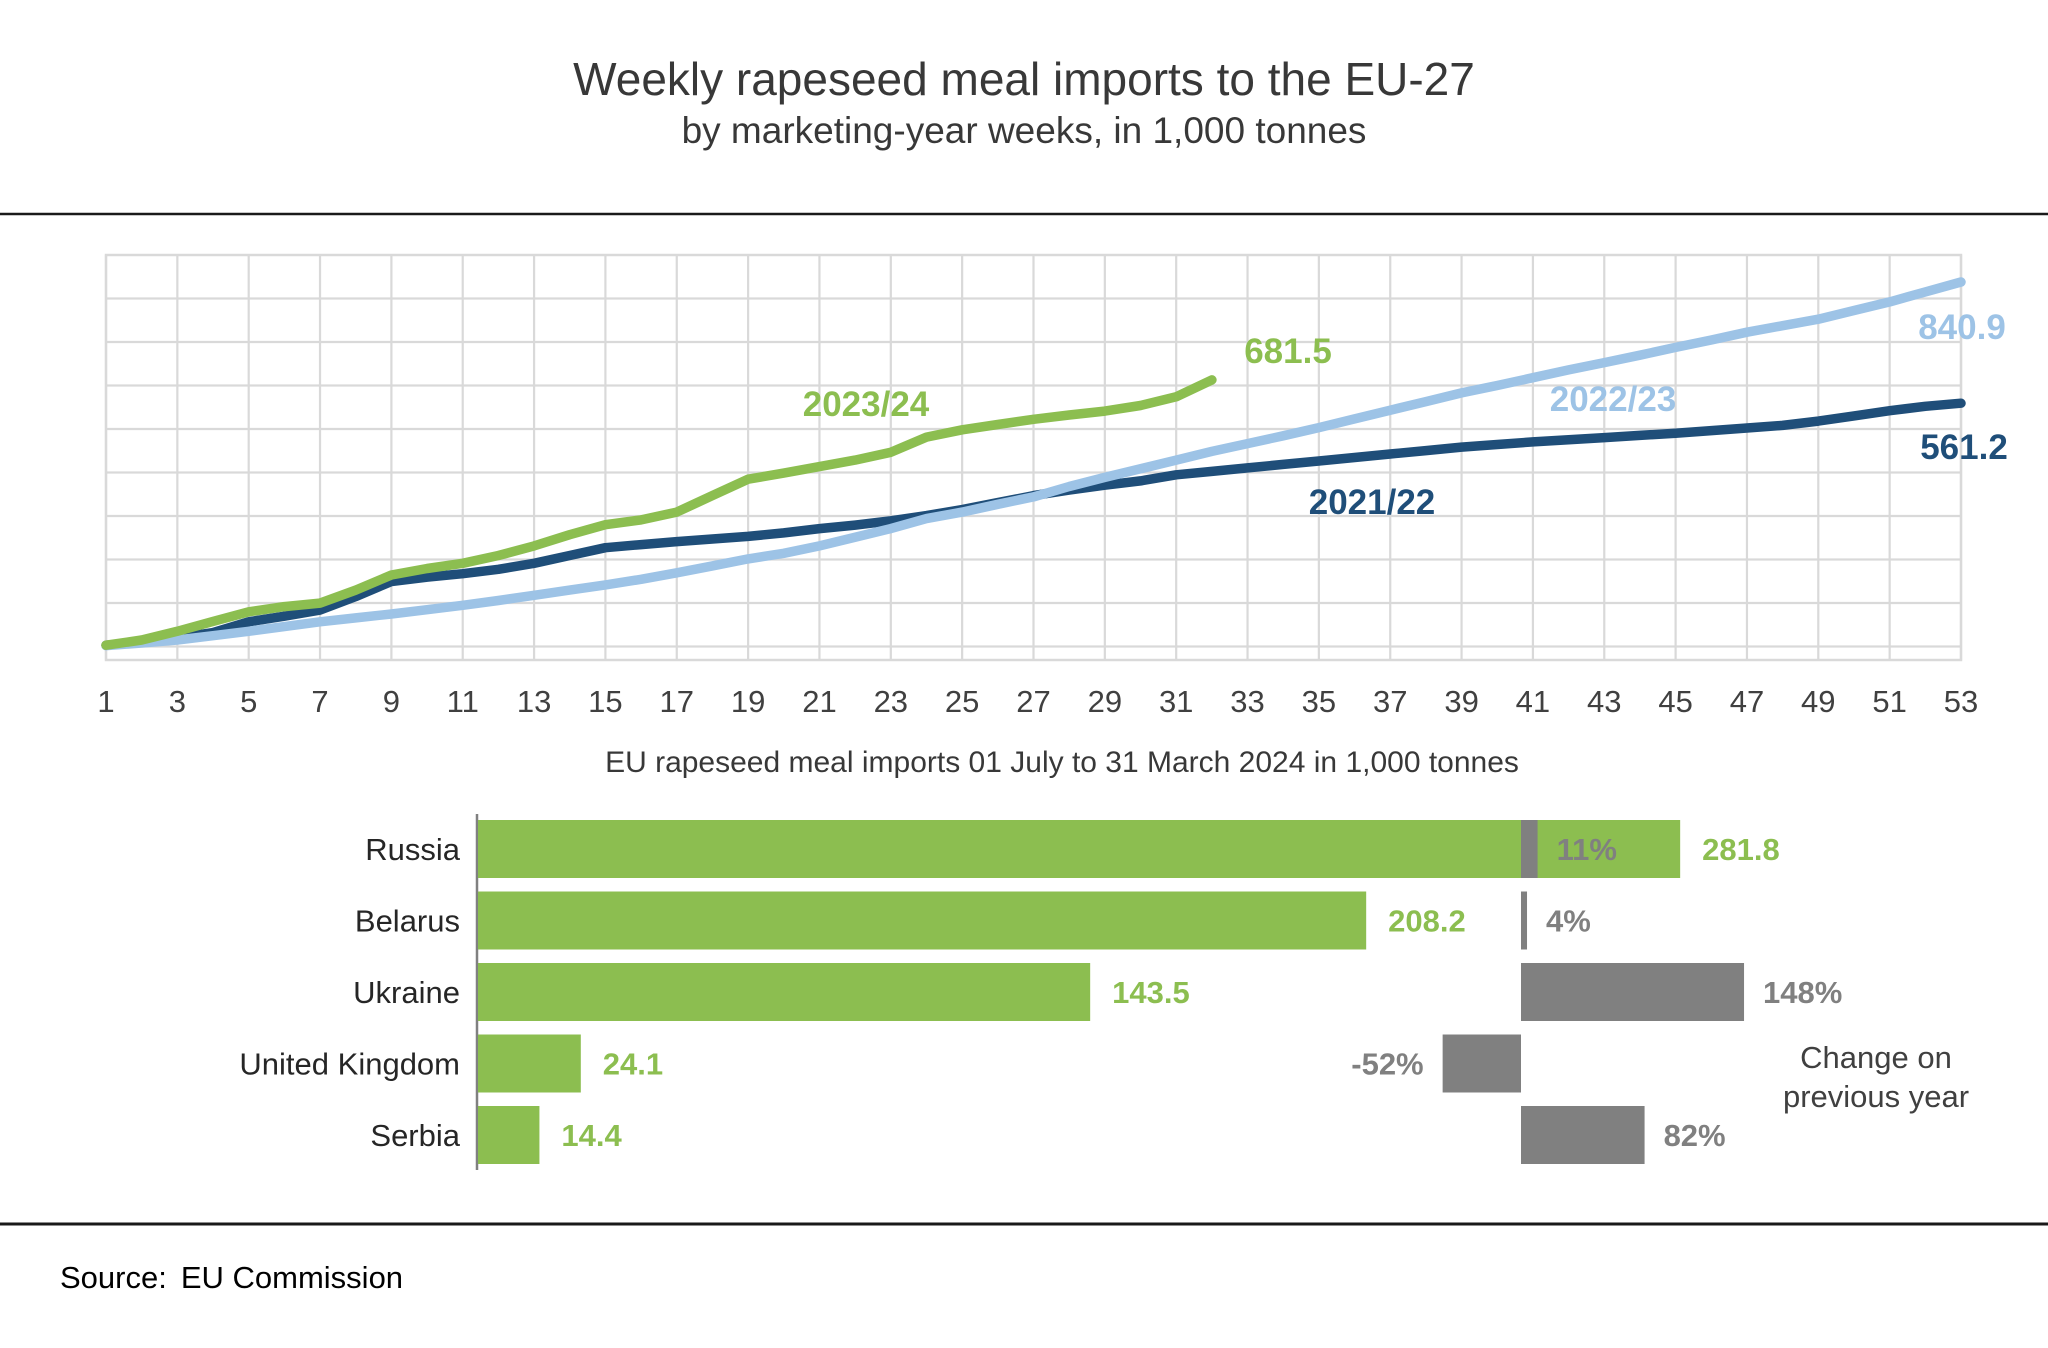  I want to click on x-tick-label: 47, so click(1747, 701).